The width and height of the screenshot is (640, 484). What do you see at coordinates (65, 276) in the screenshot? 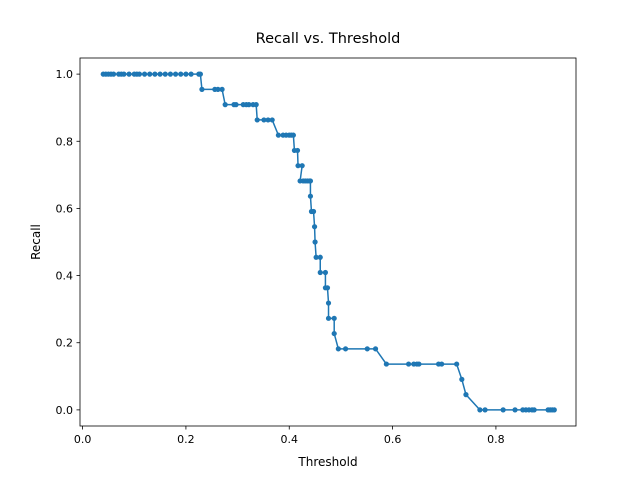
I see `y-tick-label: 0.4` at bounding box center [65, 276].